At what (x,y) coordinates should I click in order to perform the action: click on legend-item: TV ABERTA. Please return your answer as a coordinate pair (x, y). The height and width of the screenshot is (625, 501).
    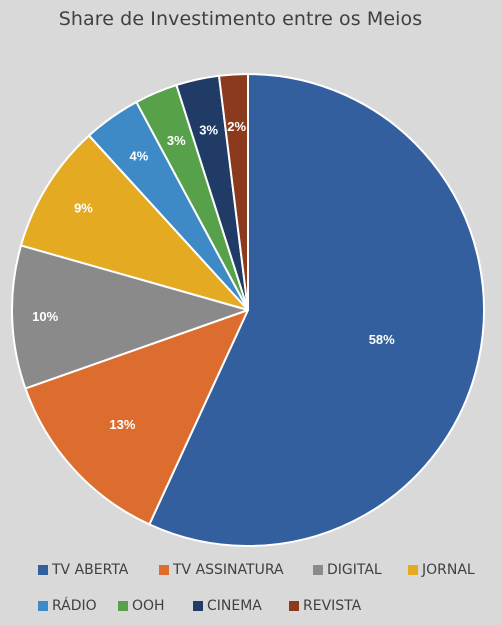
    Looking at the image, I should click on (83, 570).